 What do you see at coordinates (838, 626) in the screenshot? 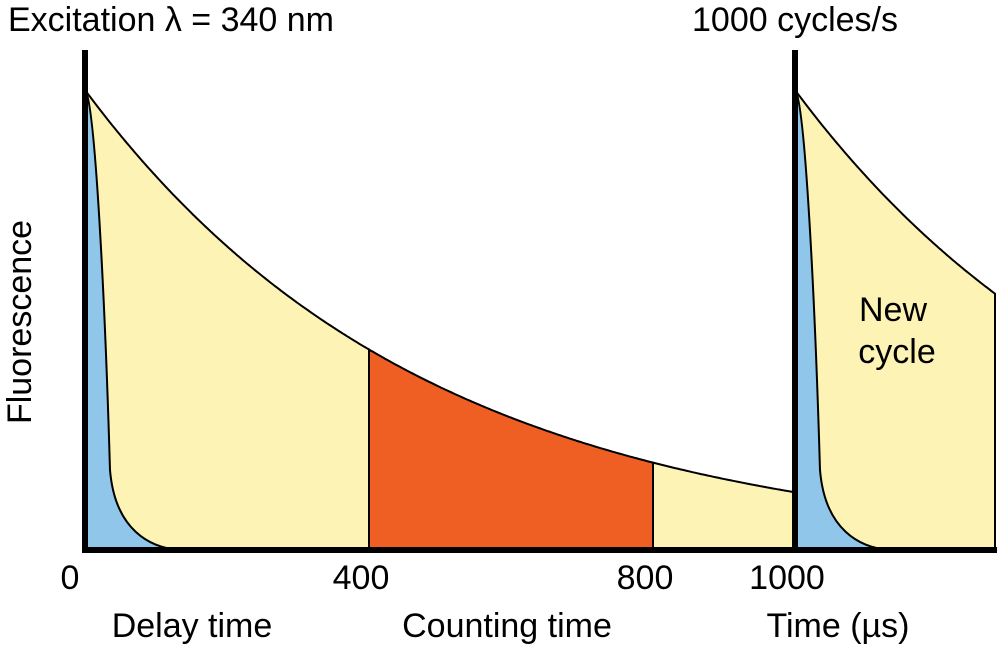
I see `x-label: Time (µs)` at bounding box center [838, 626].